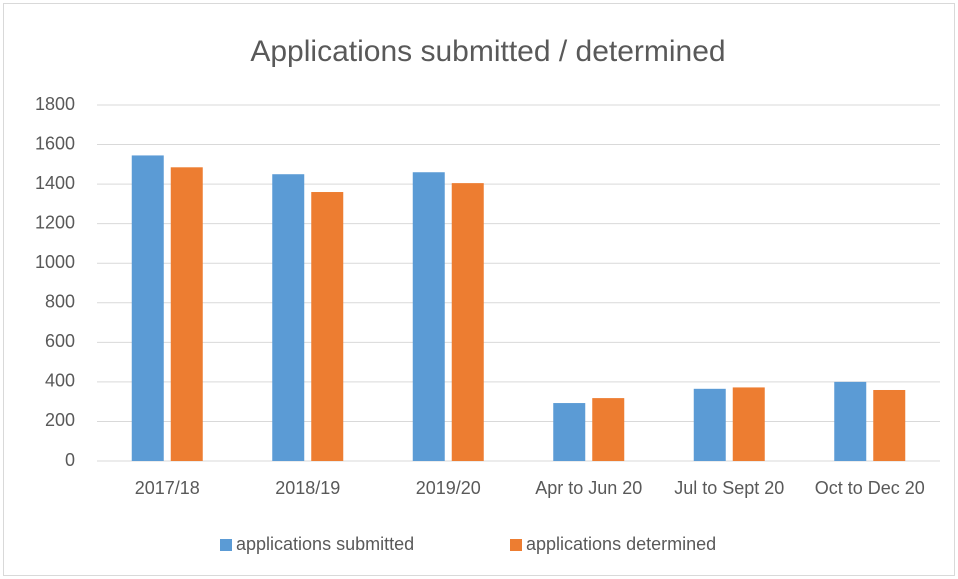  What do you see at coordinates (325, 544) in the screenshot?
I see `legend-label: applications submitted` at bounding box center [325, 544].